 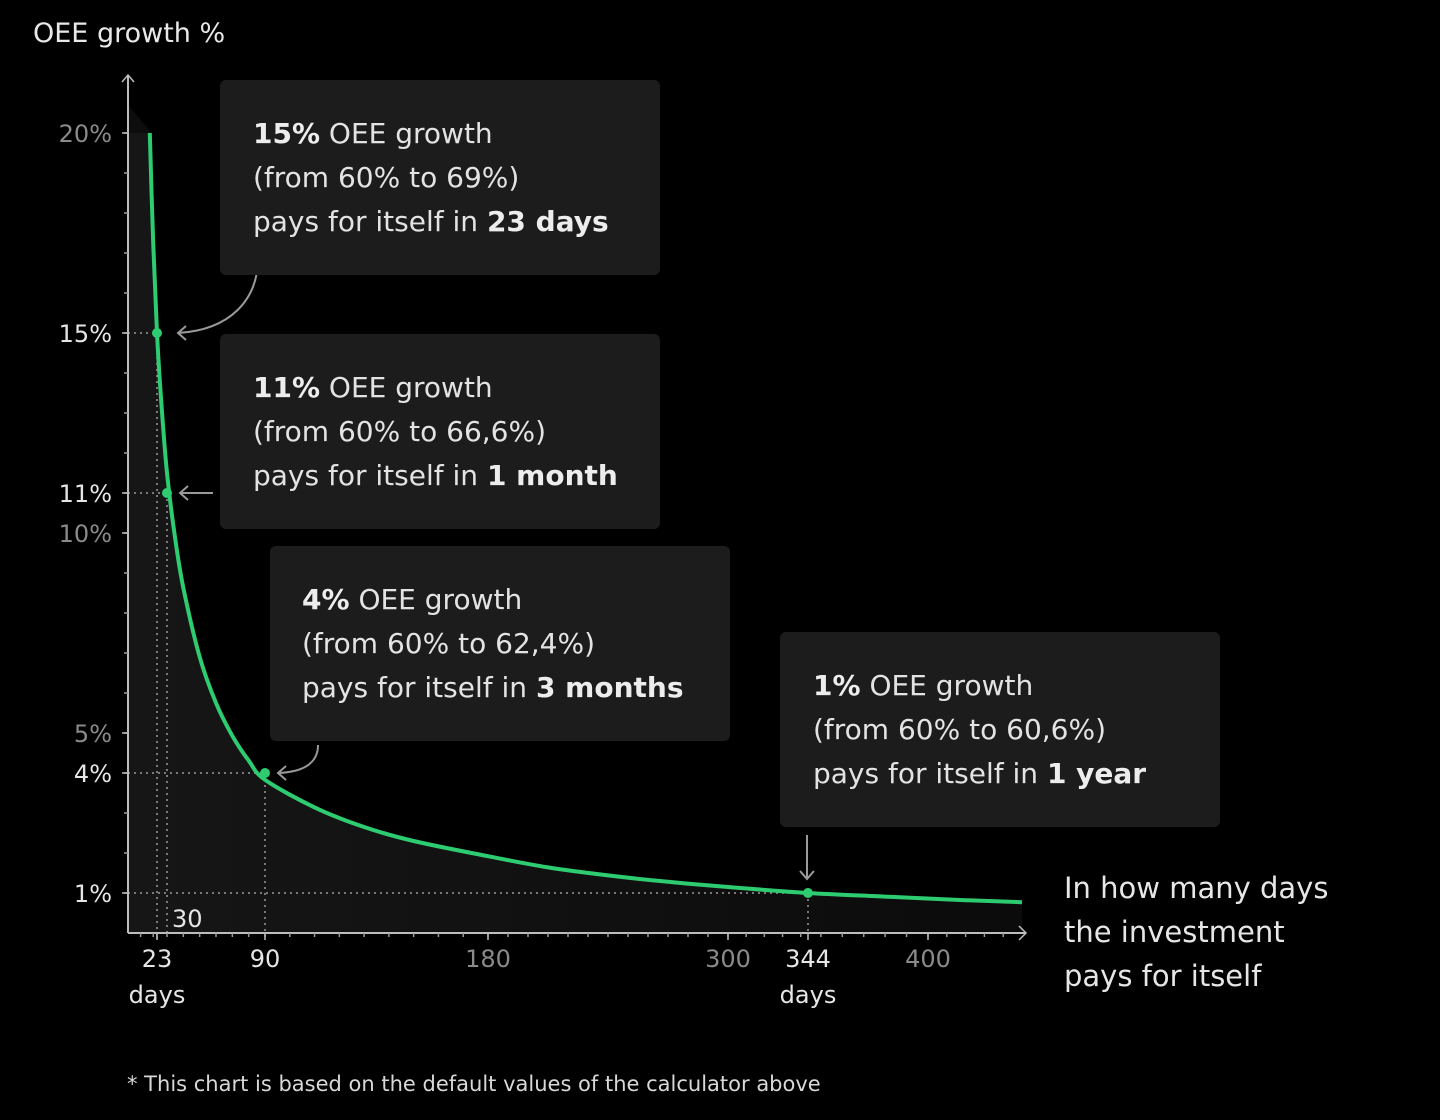 What do you see at coordinates (128, 78) in the screenshot?
I see `y-axis-arrow-icon` at bounding box center [128, 78].